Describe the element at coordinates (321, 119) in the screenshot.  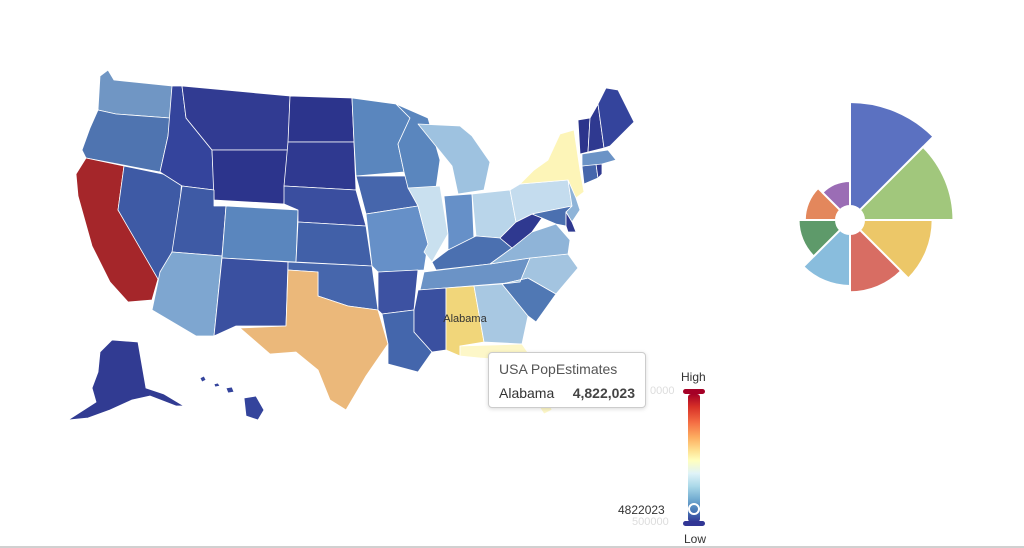
I see `state-north-dakota` at that location.